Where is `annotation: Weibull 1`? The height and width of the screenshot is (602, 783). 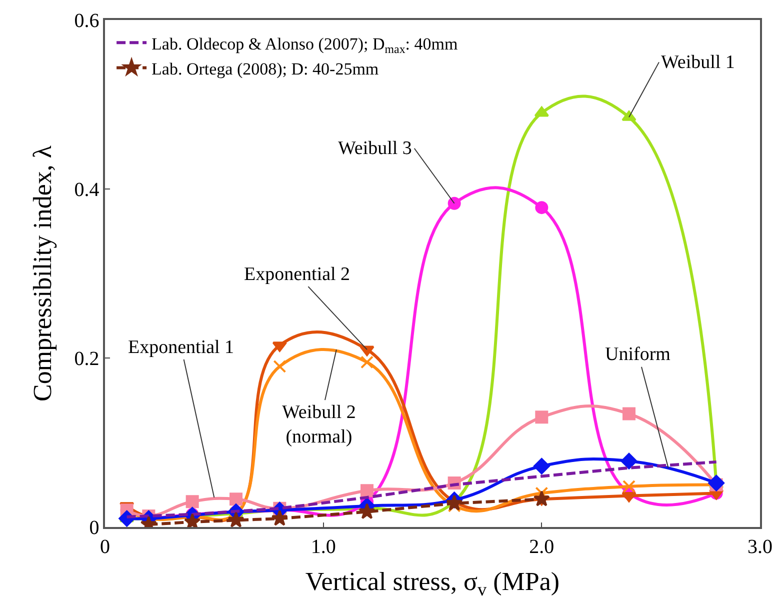
annotation: Weibull 1 is located at coordinates (698, 62).